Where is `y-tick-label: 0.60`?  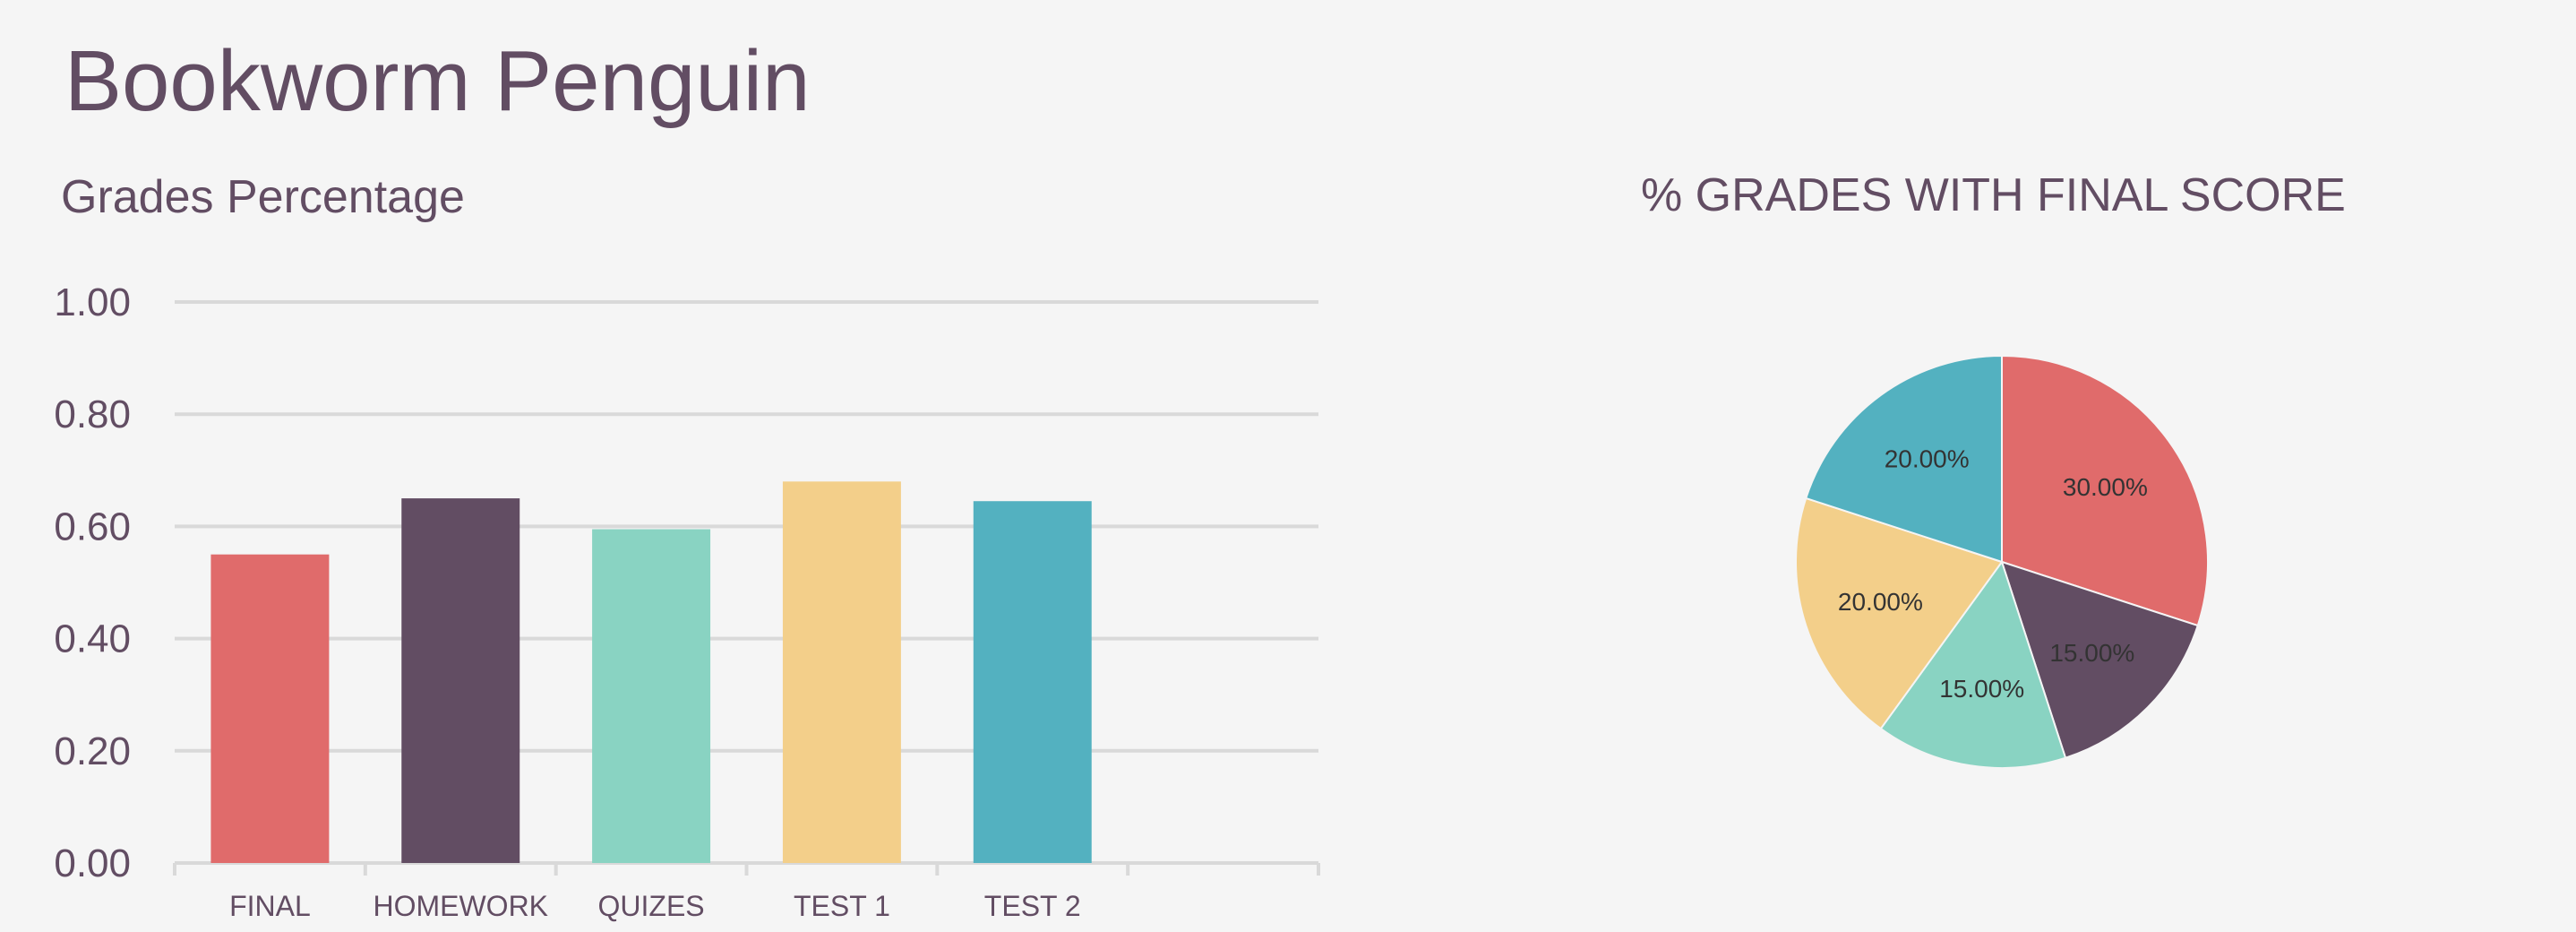
y-tick-label: 0.60 is located at coordinates (92, 526).